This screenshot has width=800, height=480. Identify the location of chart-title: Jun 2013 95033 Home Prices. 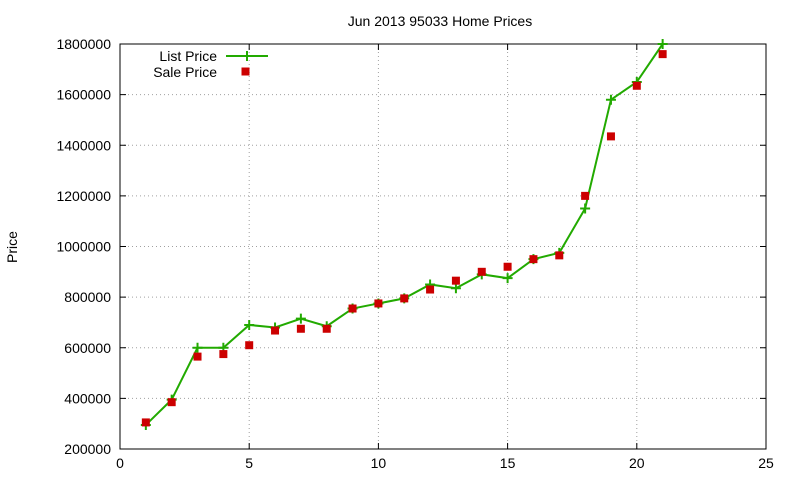
(440, 21).